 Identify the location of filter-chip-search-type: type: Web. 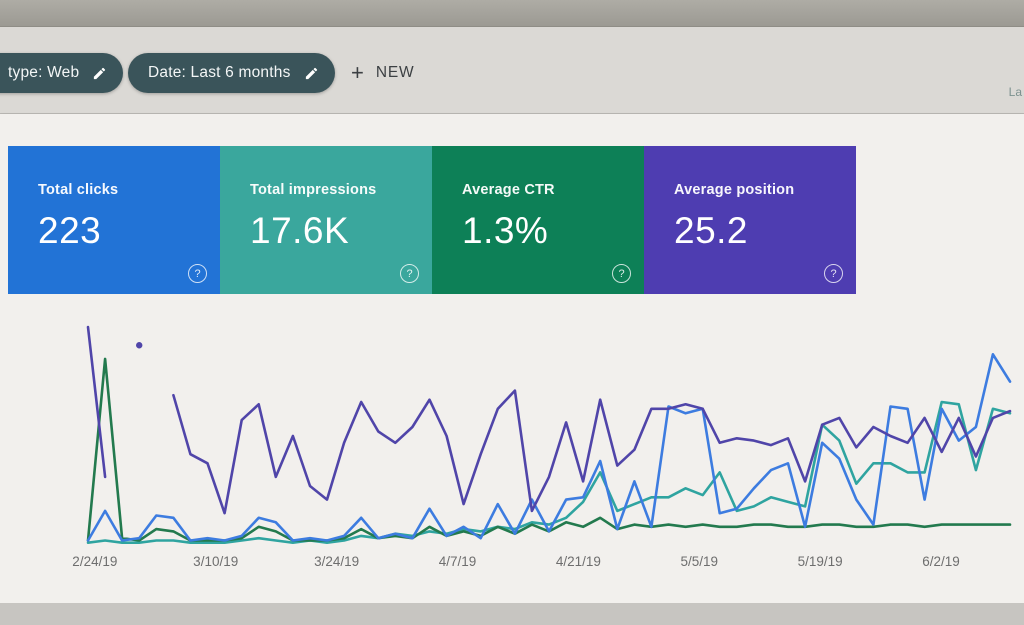
(62, 73).